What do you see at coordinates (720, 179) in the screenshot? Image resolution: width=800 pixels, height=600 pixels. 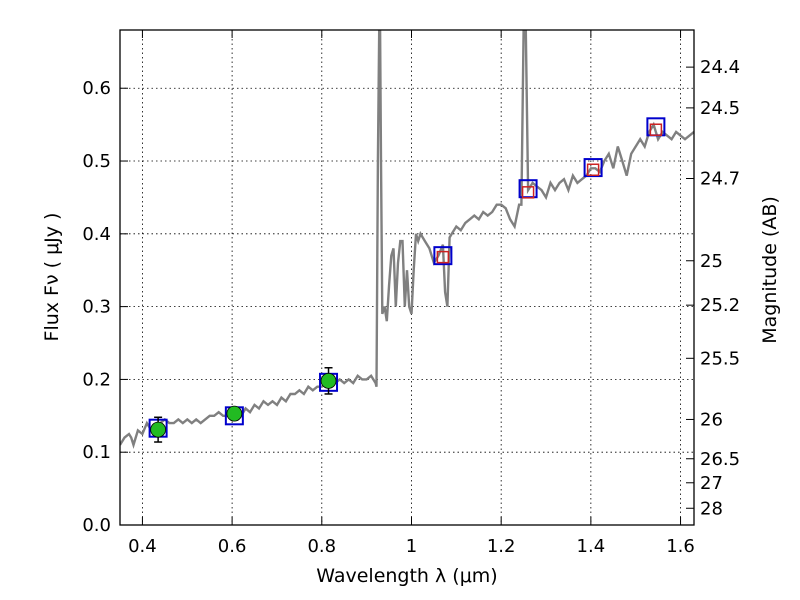 I see `y2-tick-label: 24.7` at bounding box center [720, 179].